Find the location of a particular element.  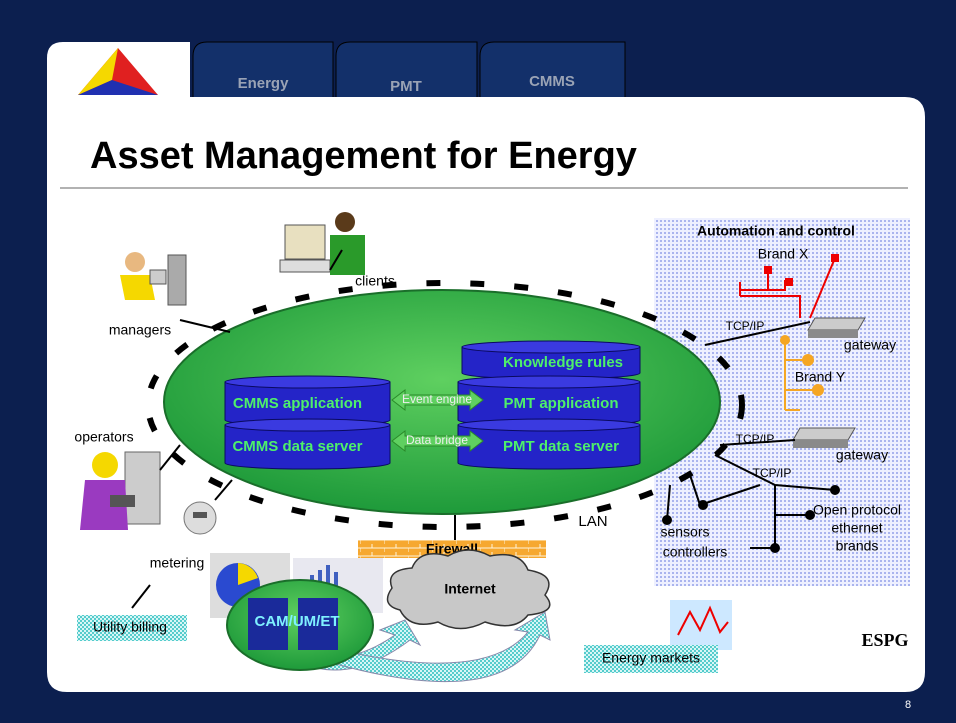

cylinder-label: CMMS data server is located at coordinates (297, 446).